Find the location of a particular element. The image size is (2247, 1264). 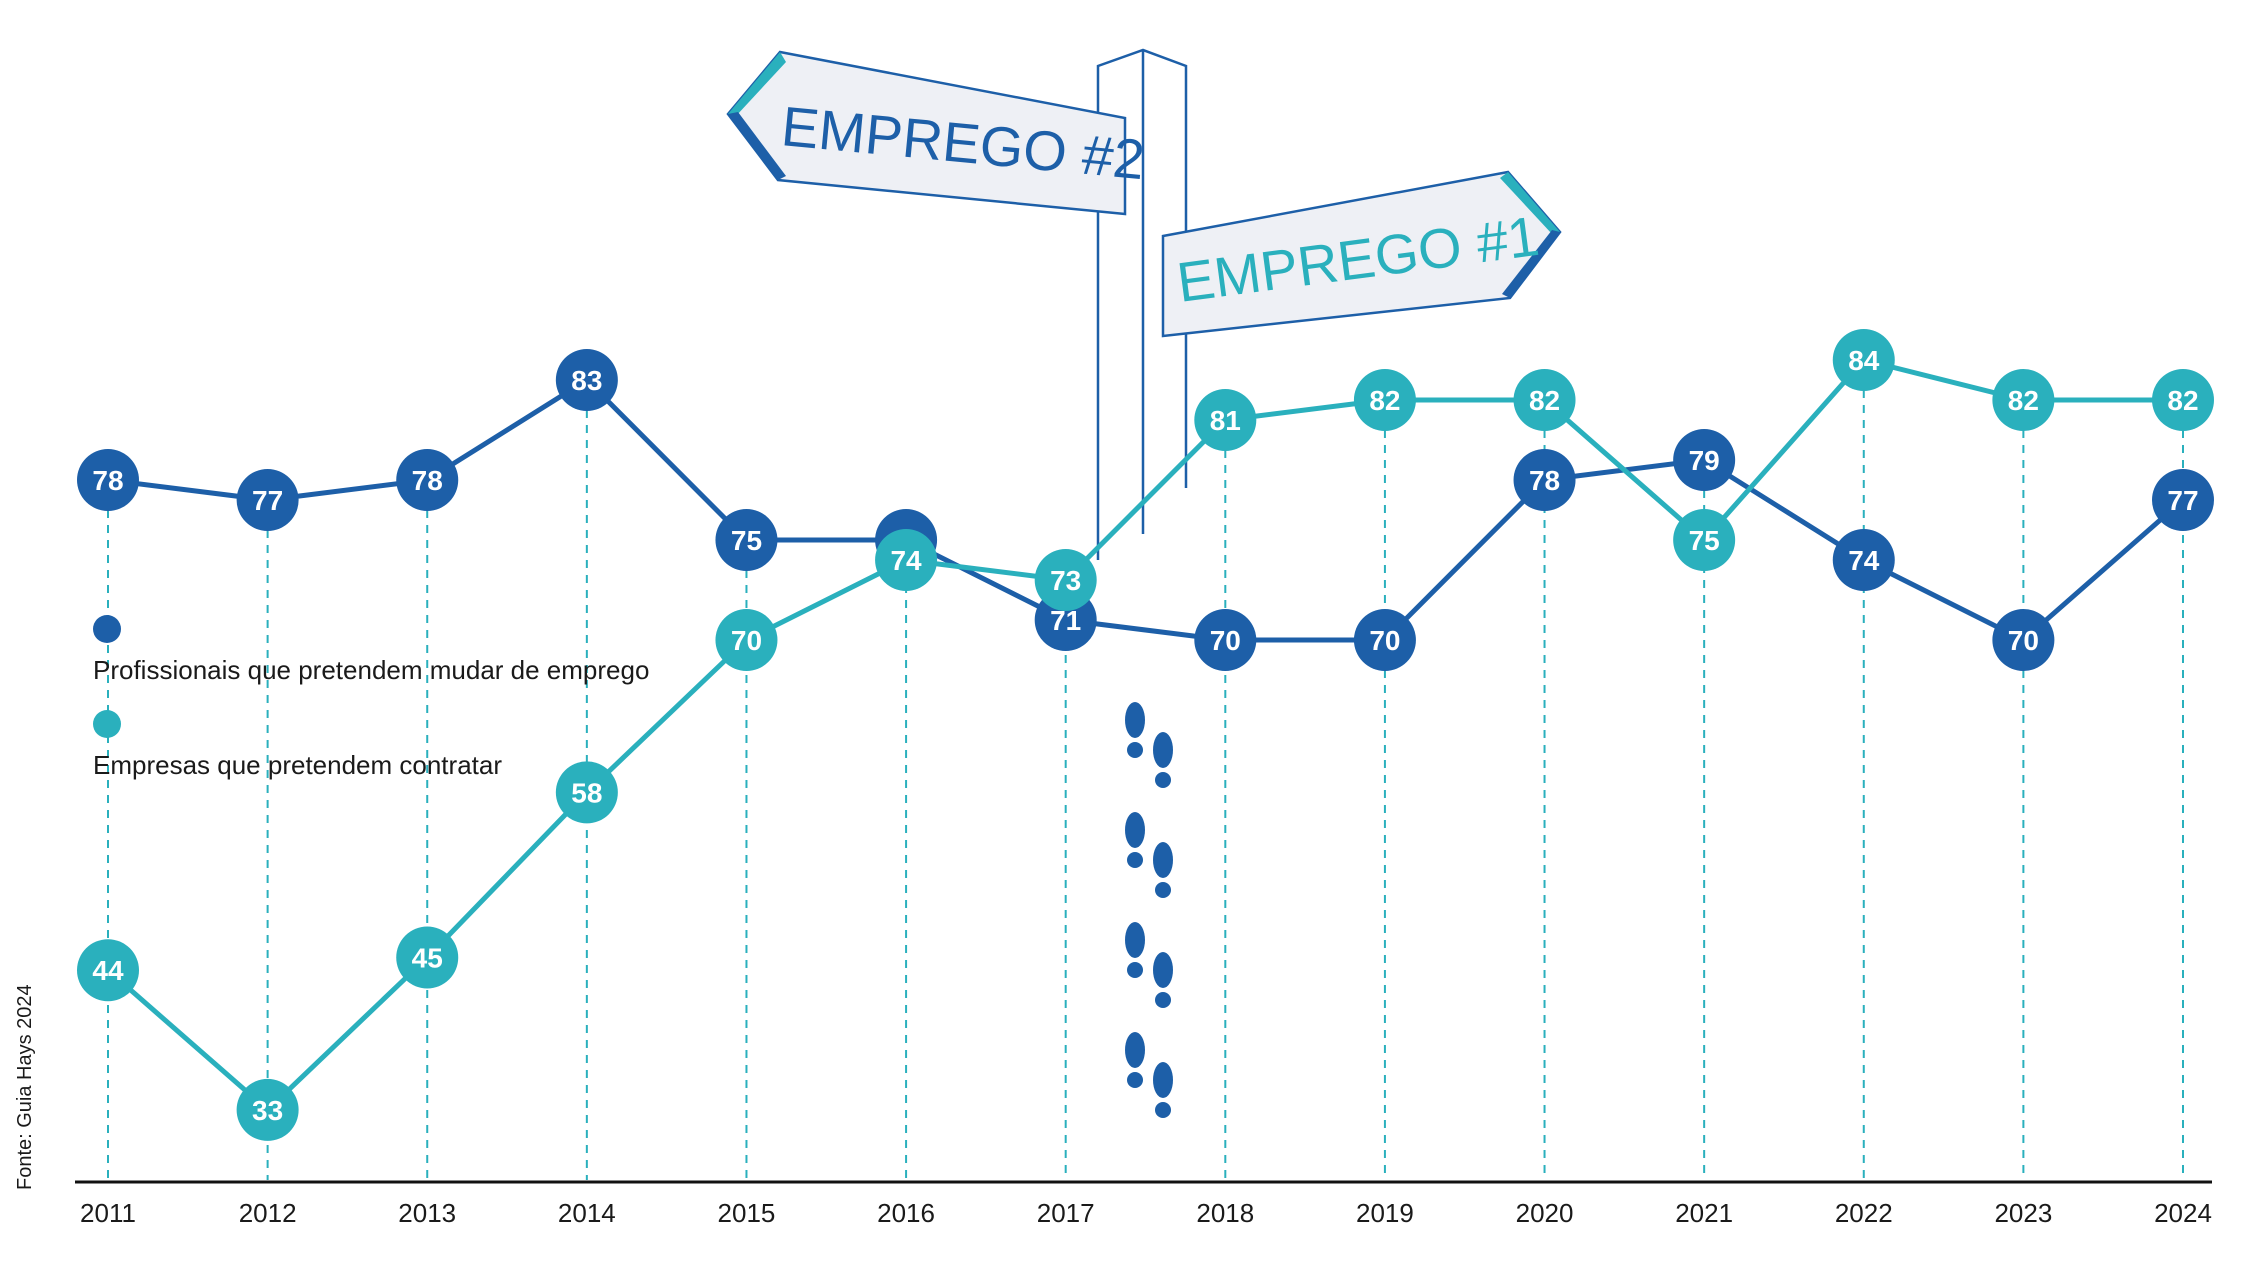

x-tick-label: 2016 is located at coordinates (906, 1213).